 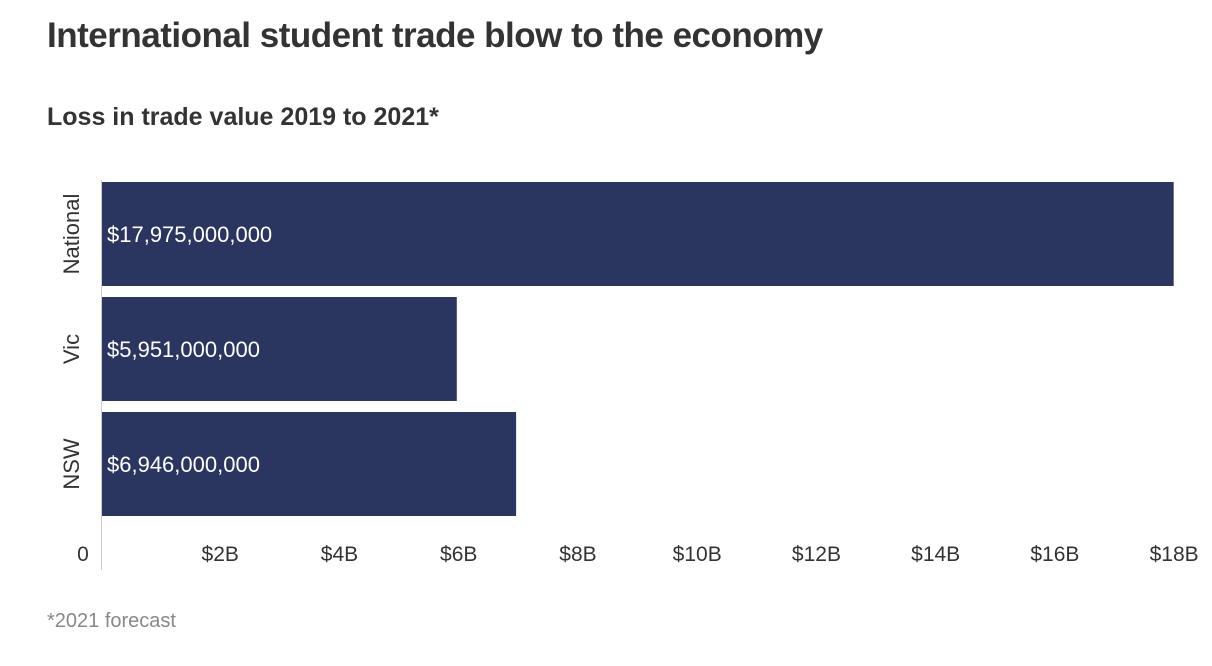 What do you see at coordinates (243, 117) in the screenshot?
I see `chart-subtitle: Loss in trade value 2019 to 2021*` at bounding box center [243, 117].